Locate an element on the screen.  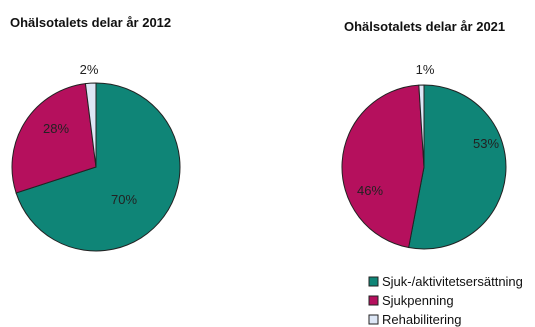
legend-swatch-sjukpenning is located at coordinates (373, 300).